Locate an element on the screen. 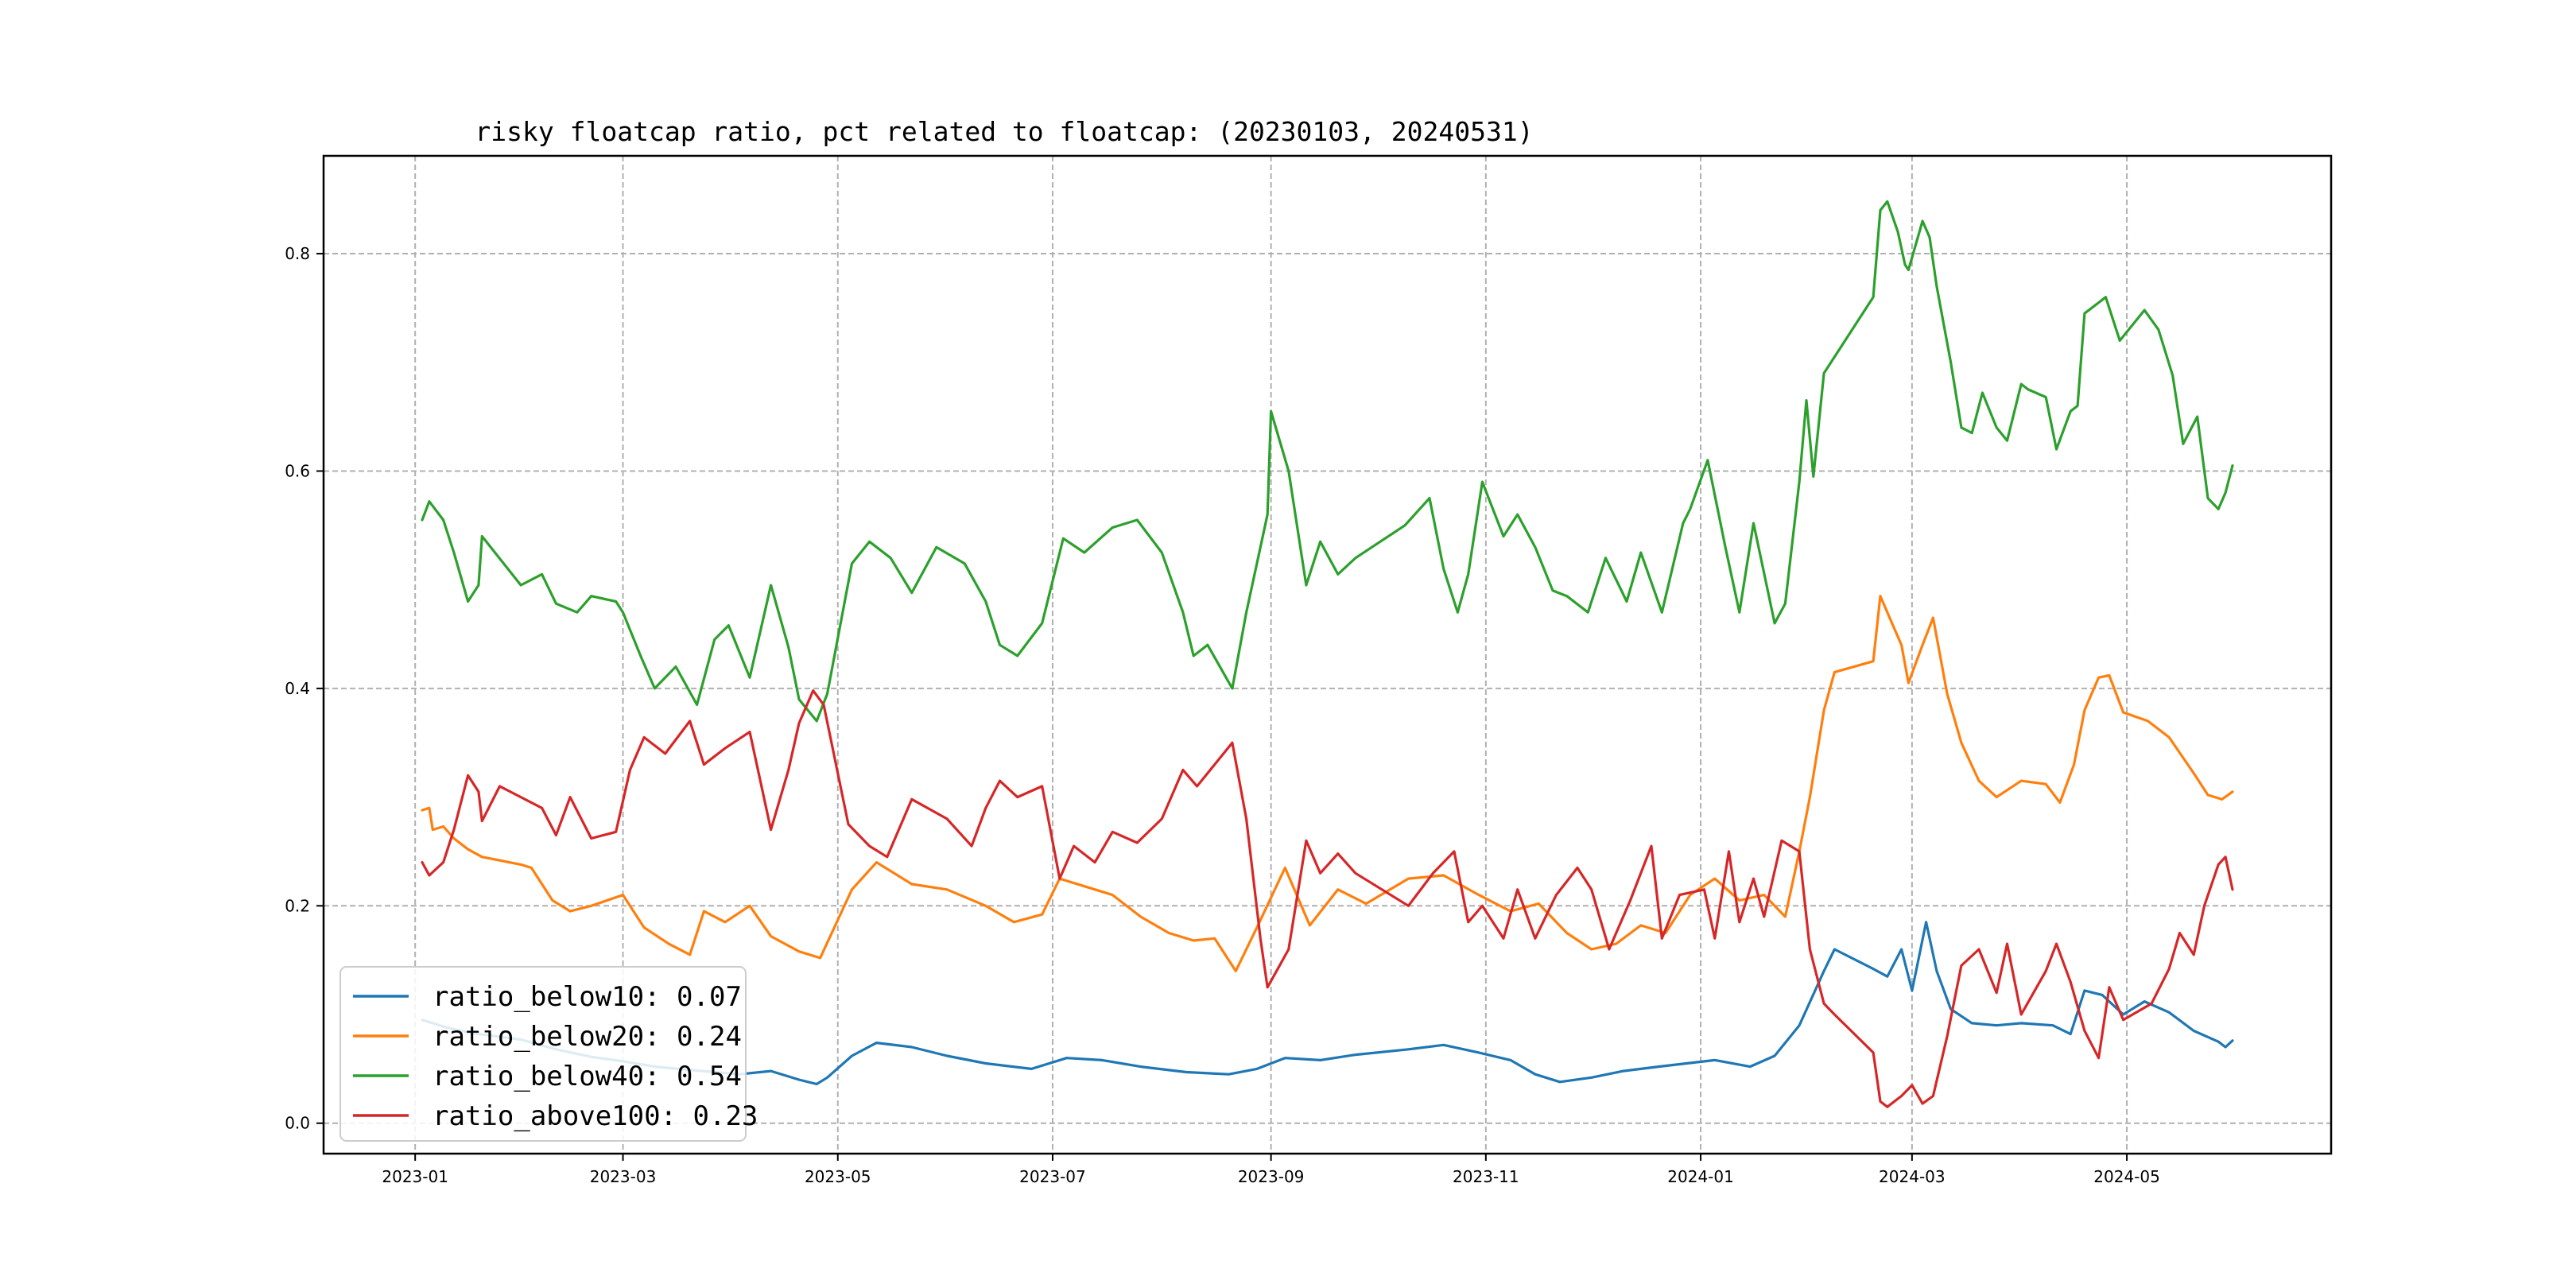 The image size is (2576, 1288). legend-box is located at coordinates (543, 1054).